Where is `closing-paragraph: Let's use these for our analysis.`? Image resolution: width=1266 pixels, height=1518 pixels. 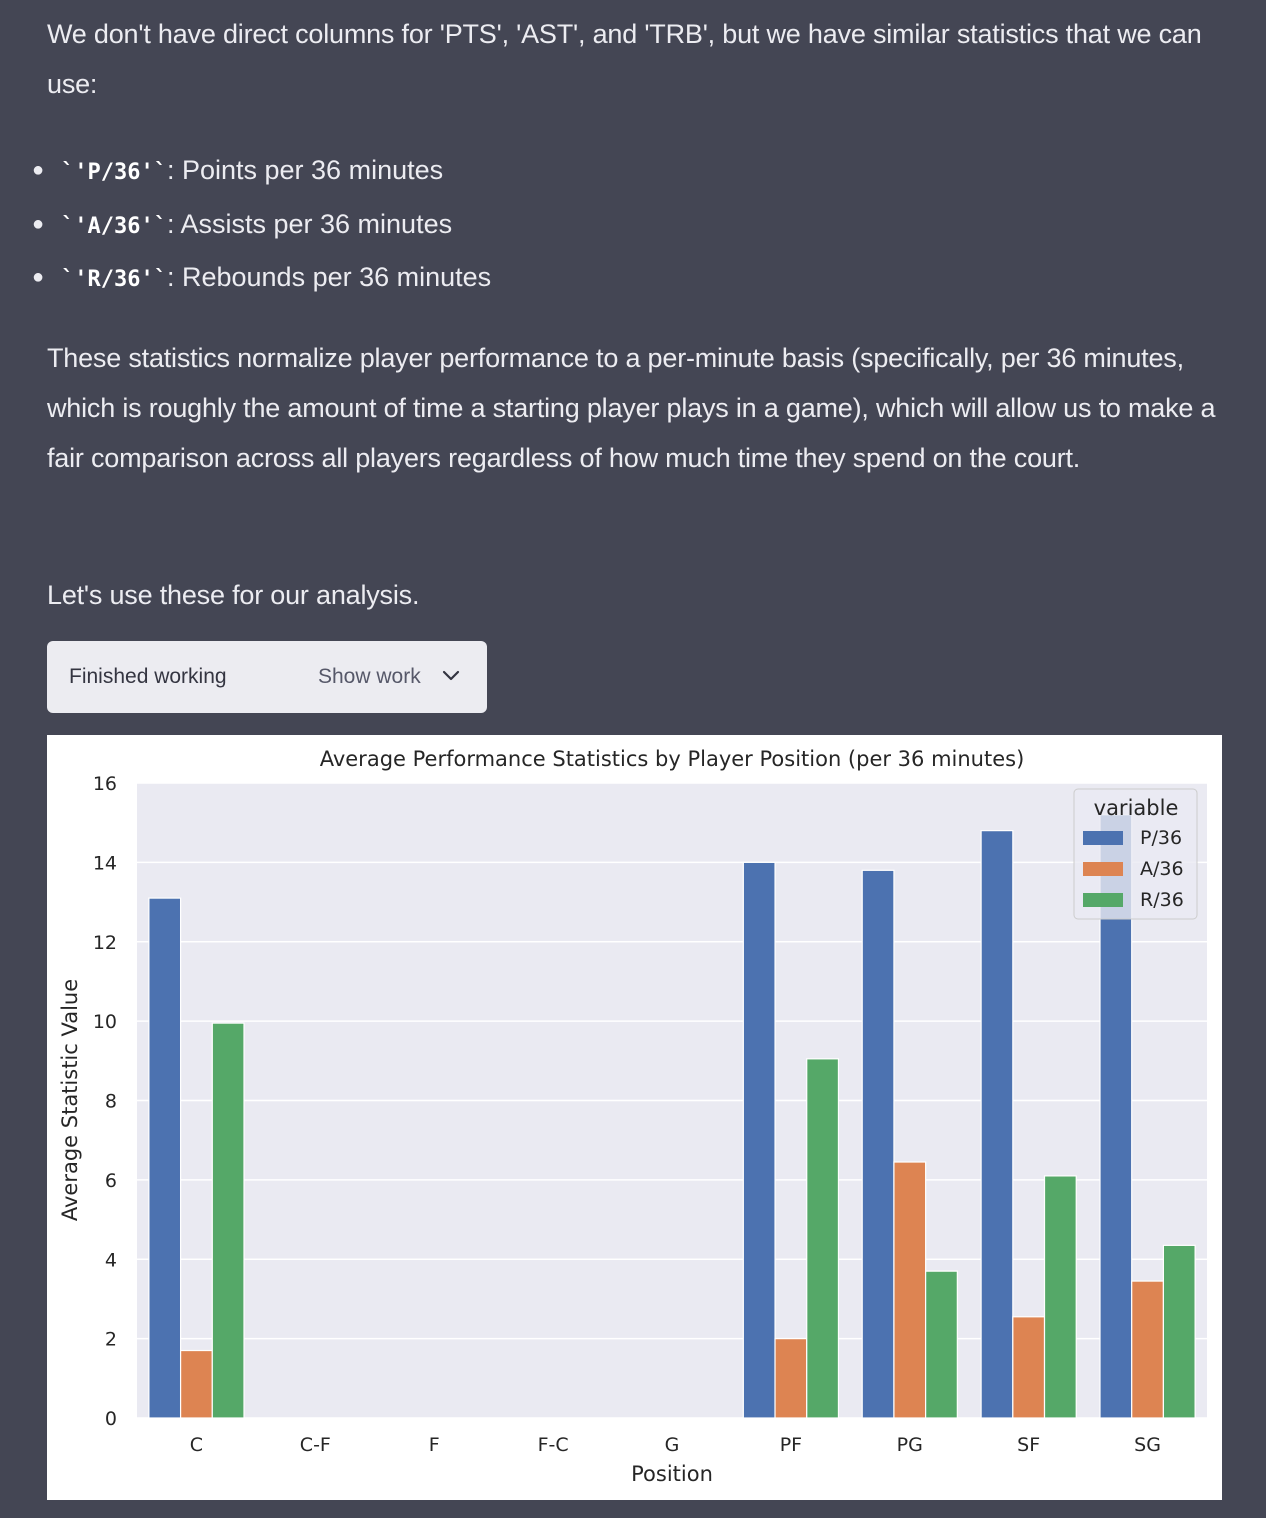
closing-paragraph: Let's use these for our analysis. is located at coordinates (233, 595).